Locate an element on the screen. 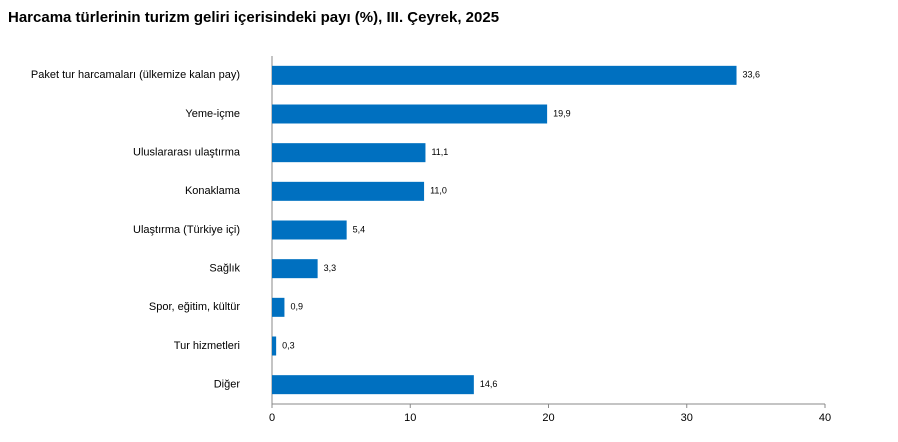  y-tick-label: Diğer is located at coordinates (227, 385).